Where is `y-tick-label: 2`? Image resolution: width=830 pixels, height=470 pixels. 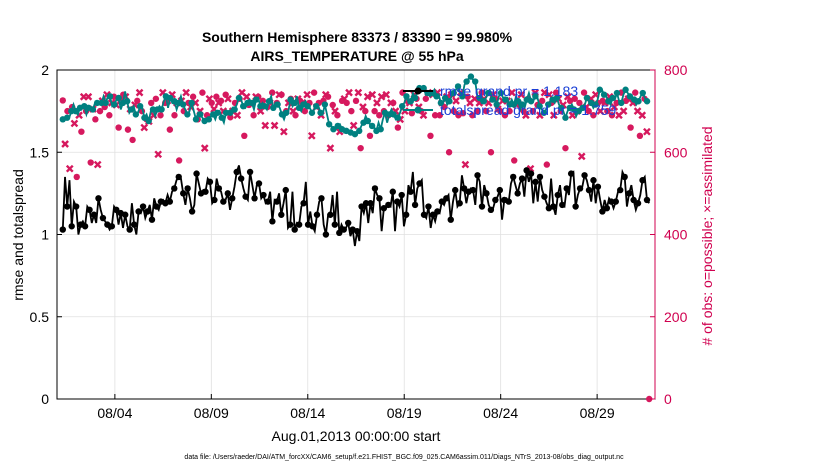 y-tick-label: 2 is located at coordinates (45, 70).